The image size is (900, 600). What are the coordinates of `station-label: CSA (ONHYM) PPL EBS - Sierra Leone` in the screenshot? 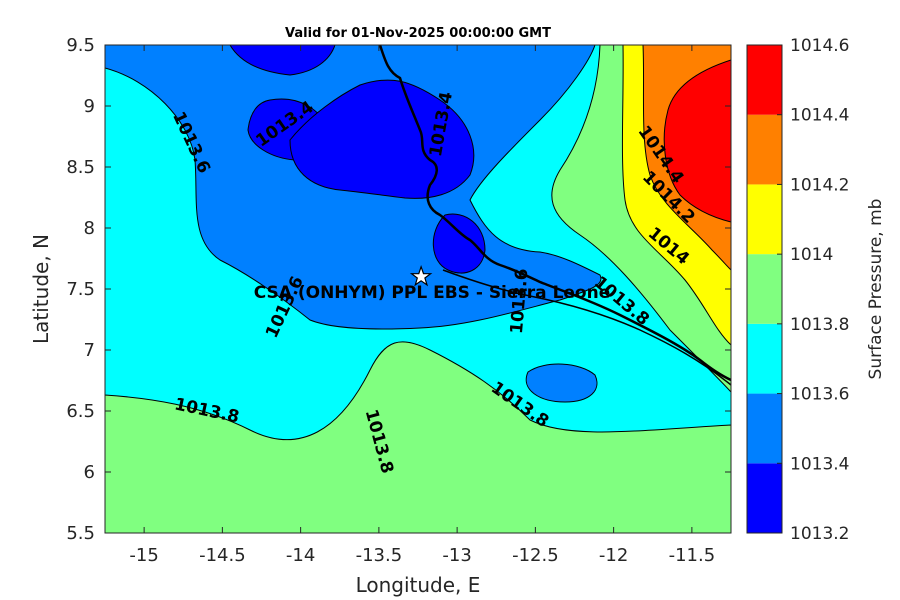 It's located at (432, 293).